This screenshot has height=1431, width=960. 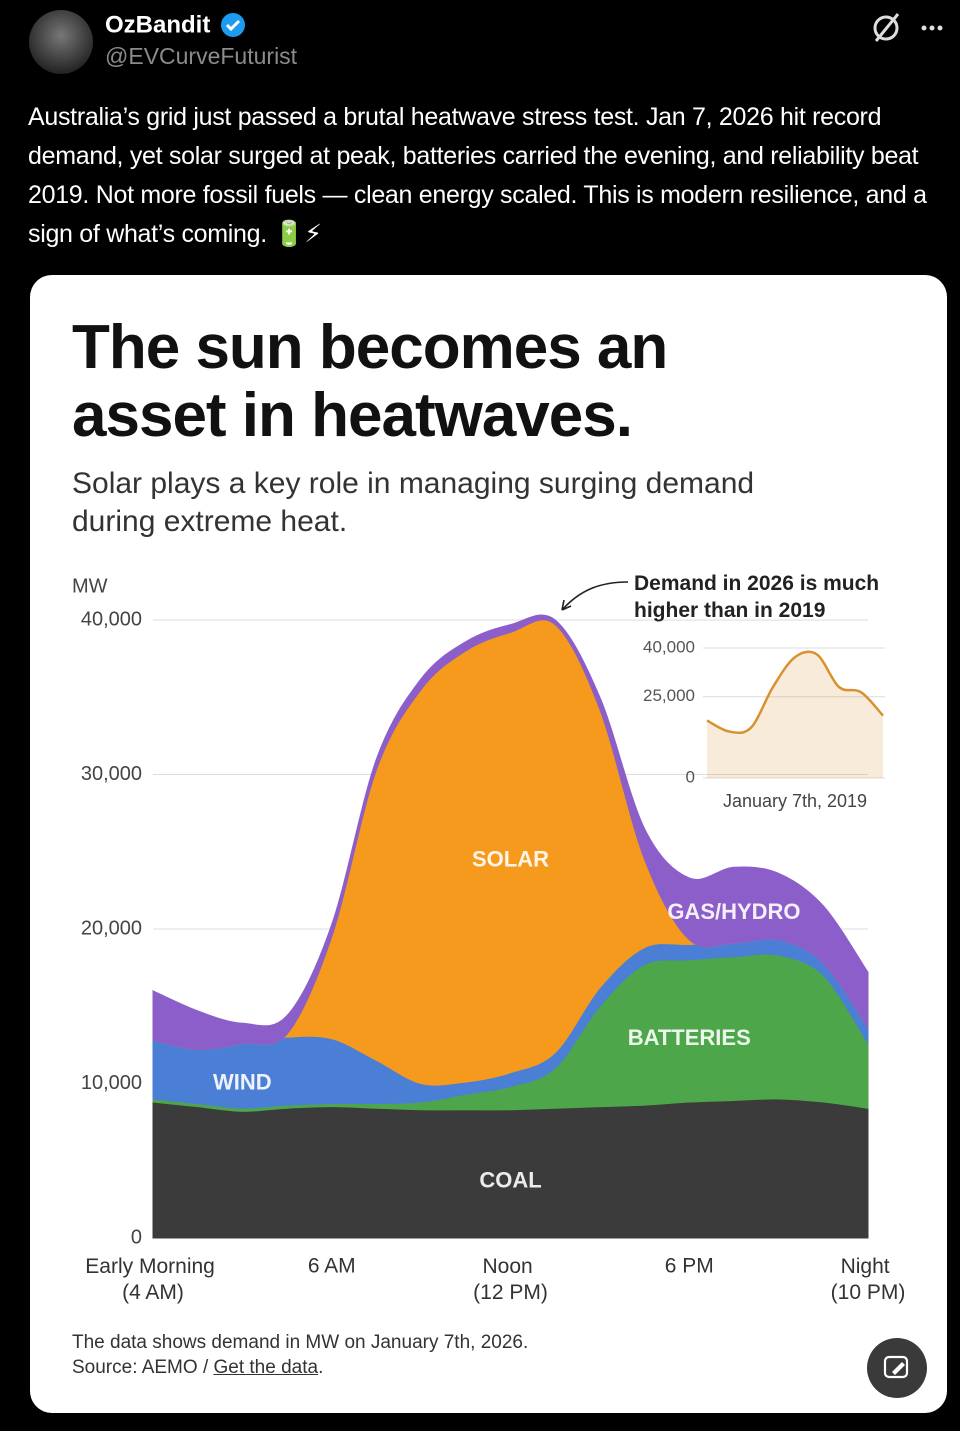 I want to click on x-tick-label: Noon (12 PM), so click(x=510, y=1279).